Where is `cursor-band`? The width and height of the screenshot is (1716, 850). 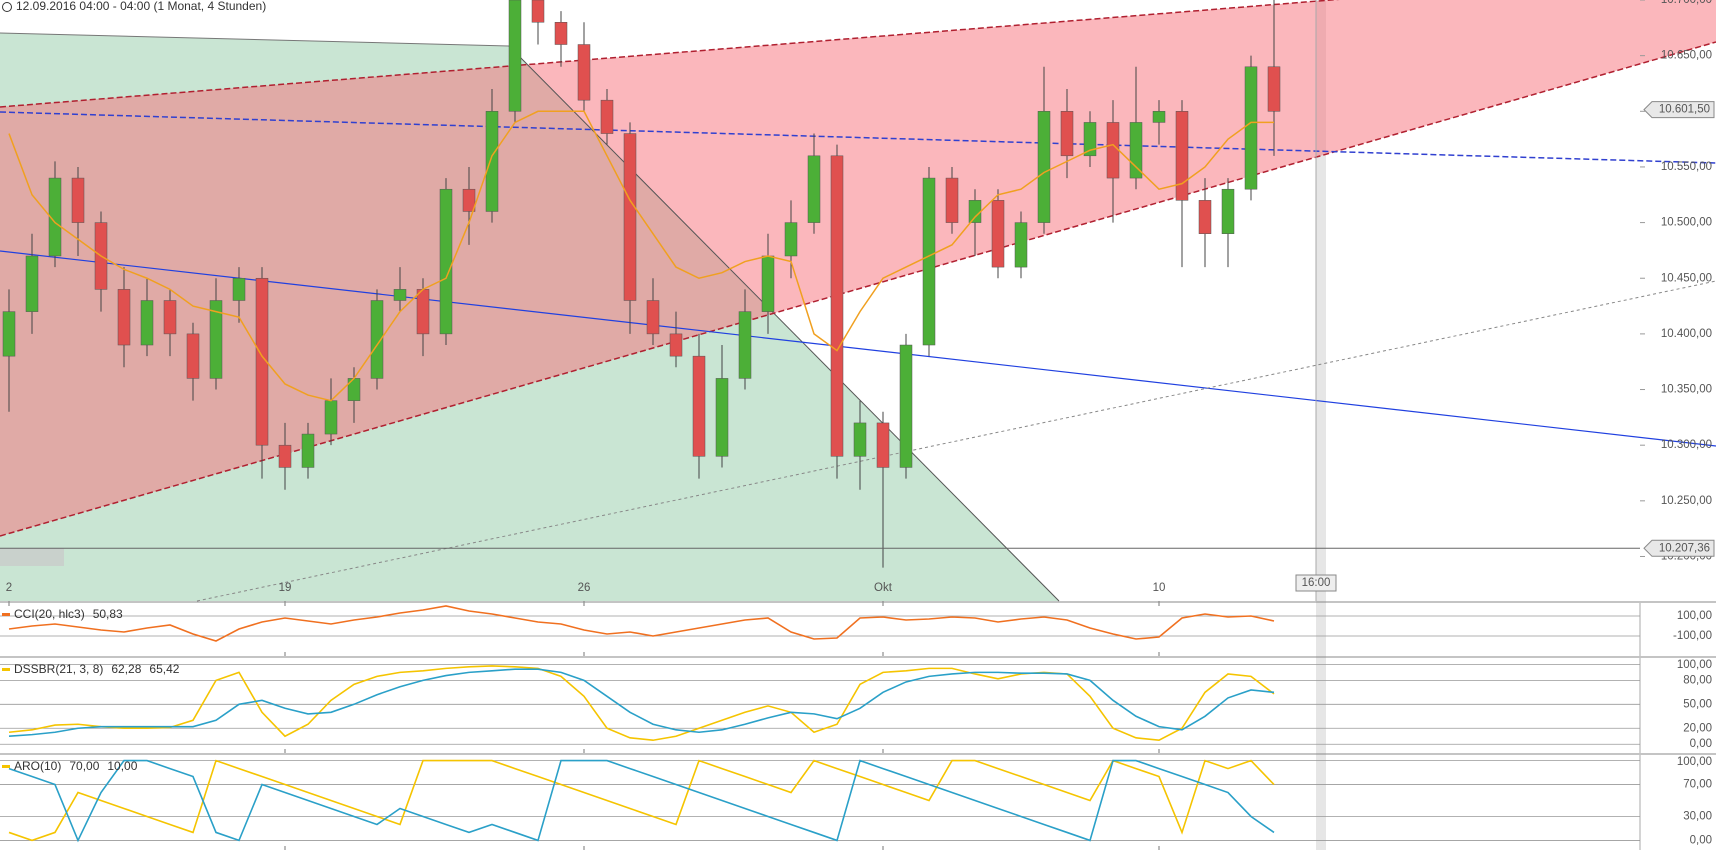 cursor-band is located at coordinates (1321, 425).